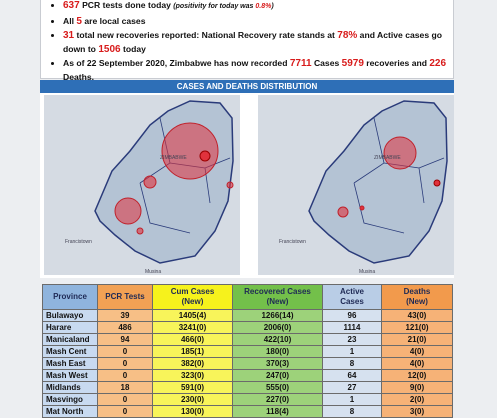  What do you see at coordinates (192, 411) in the screenshot?
I see `table-cell: 130(0)` at bounding box center [192, 411].